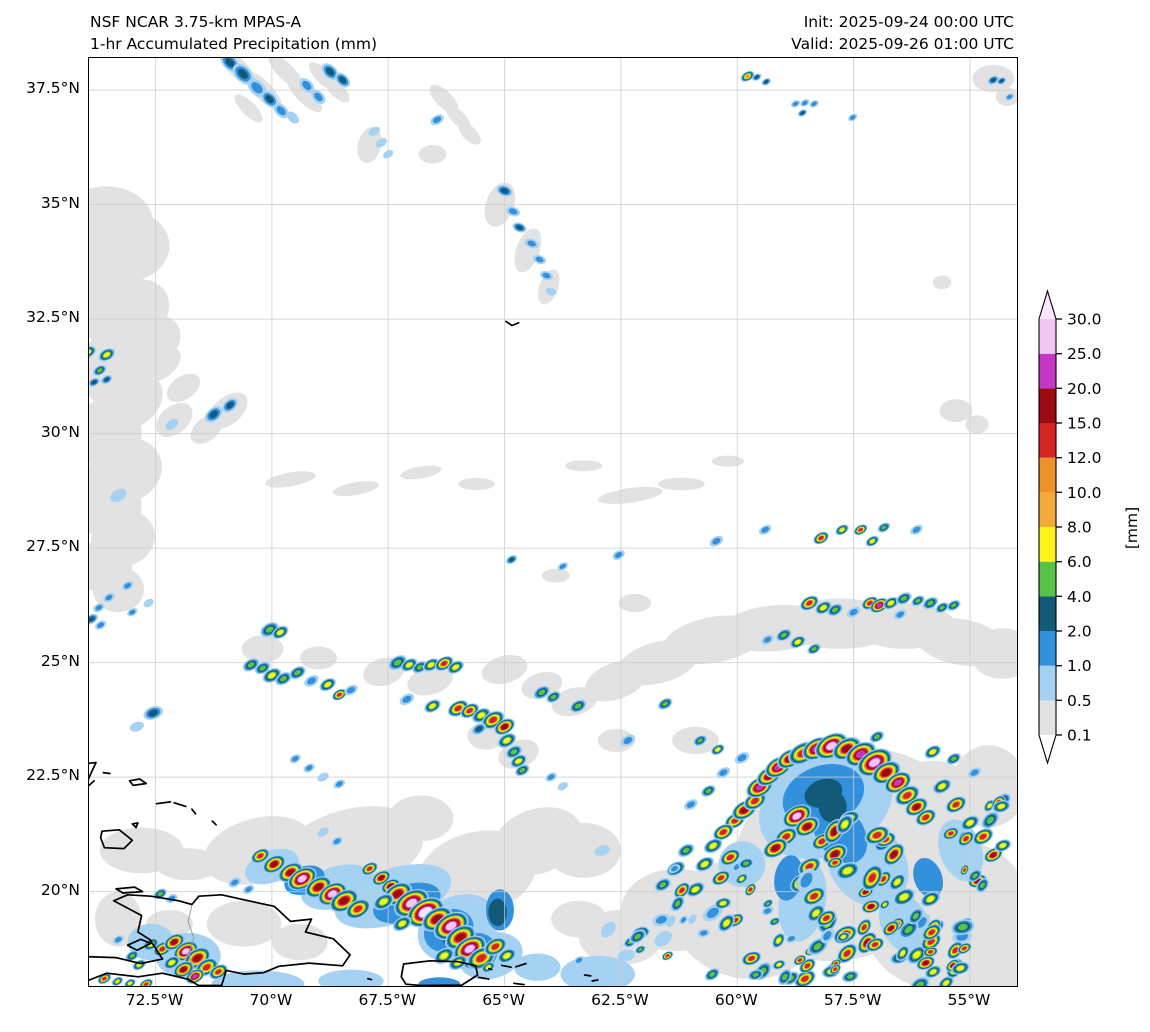 The width and height of the screenshot is (1150, 1032). What do you see at coordinates (1084, 320) in the screenshot?
I see `colorbar-tick-label: 30.0` at bounding box center [1084, 320].